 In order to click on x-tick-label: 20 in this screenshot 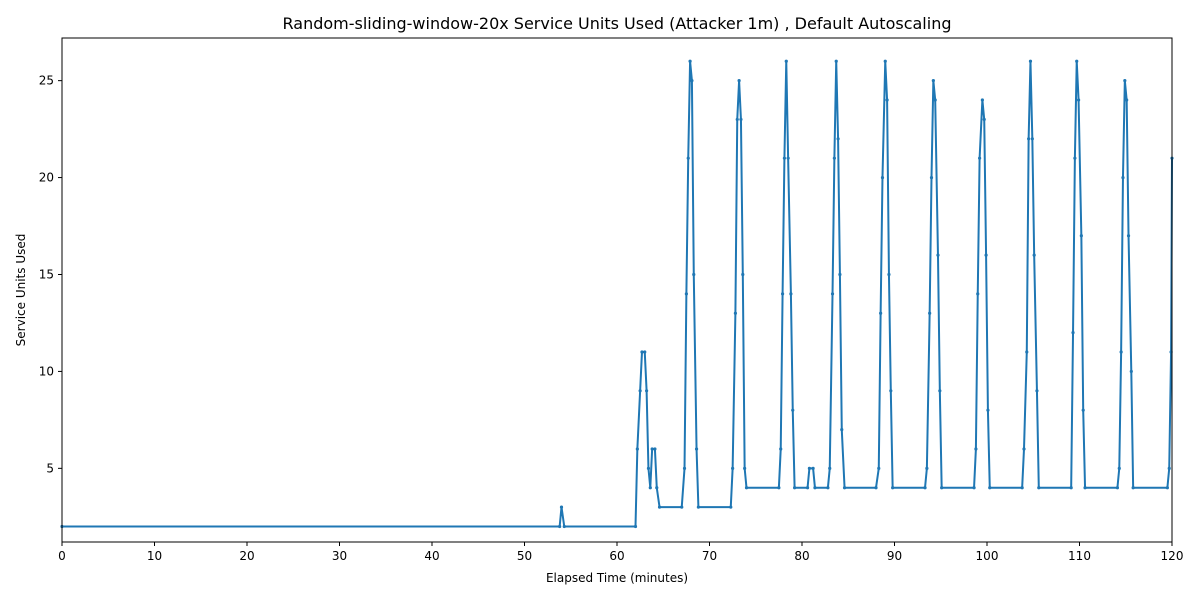, I will do `click(246, 556)`.